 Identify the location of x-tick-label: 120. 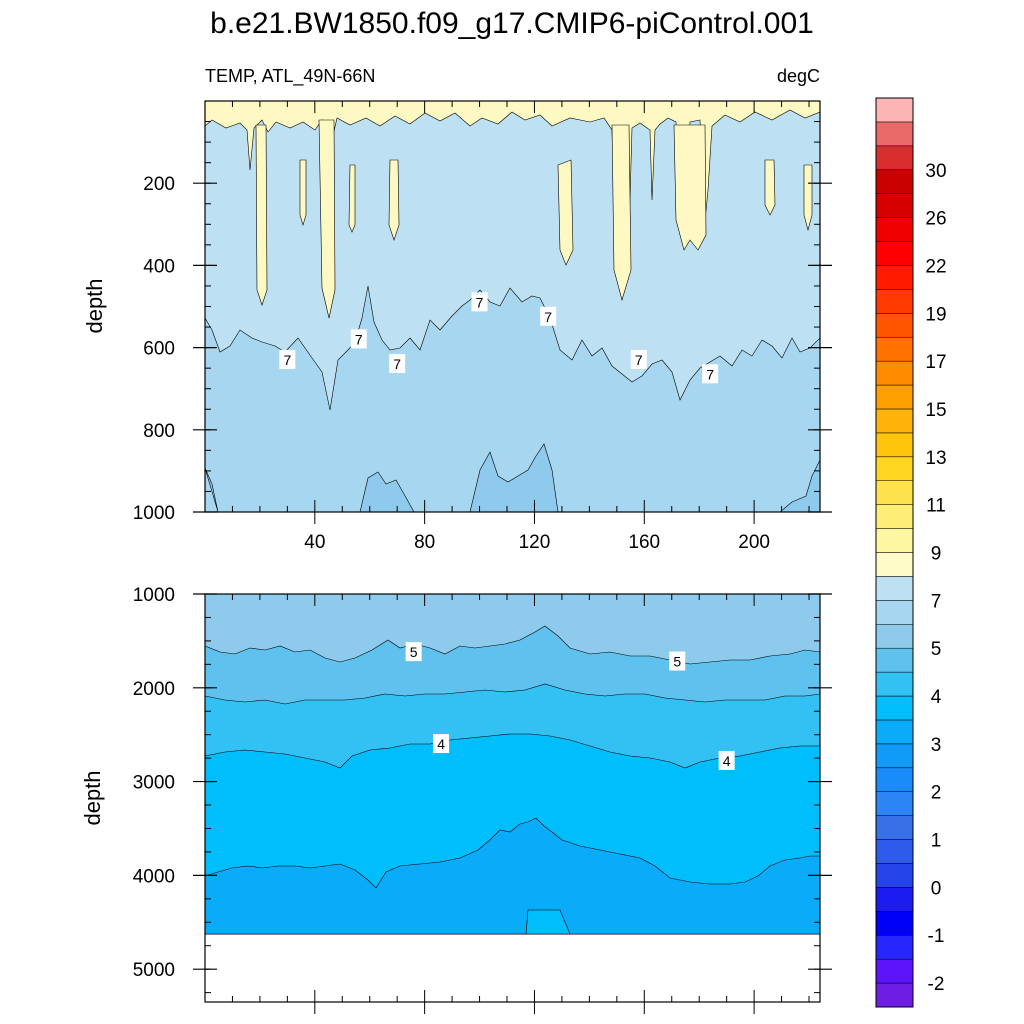
(535, 542).